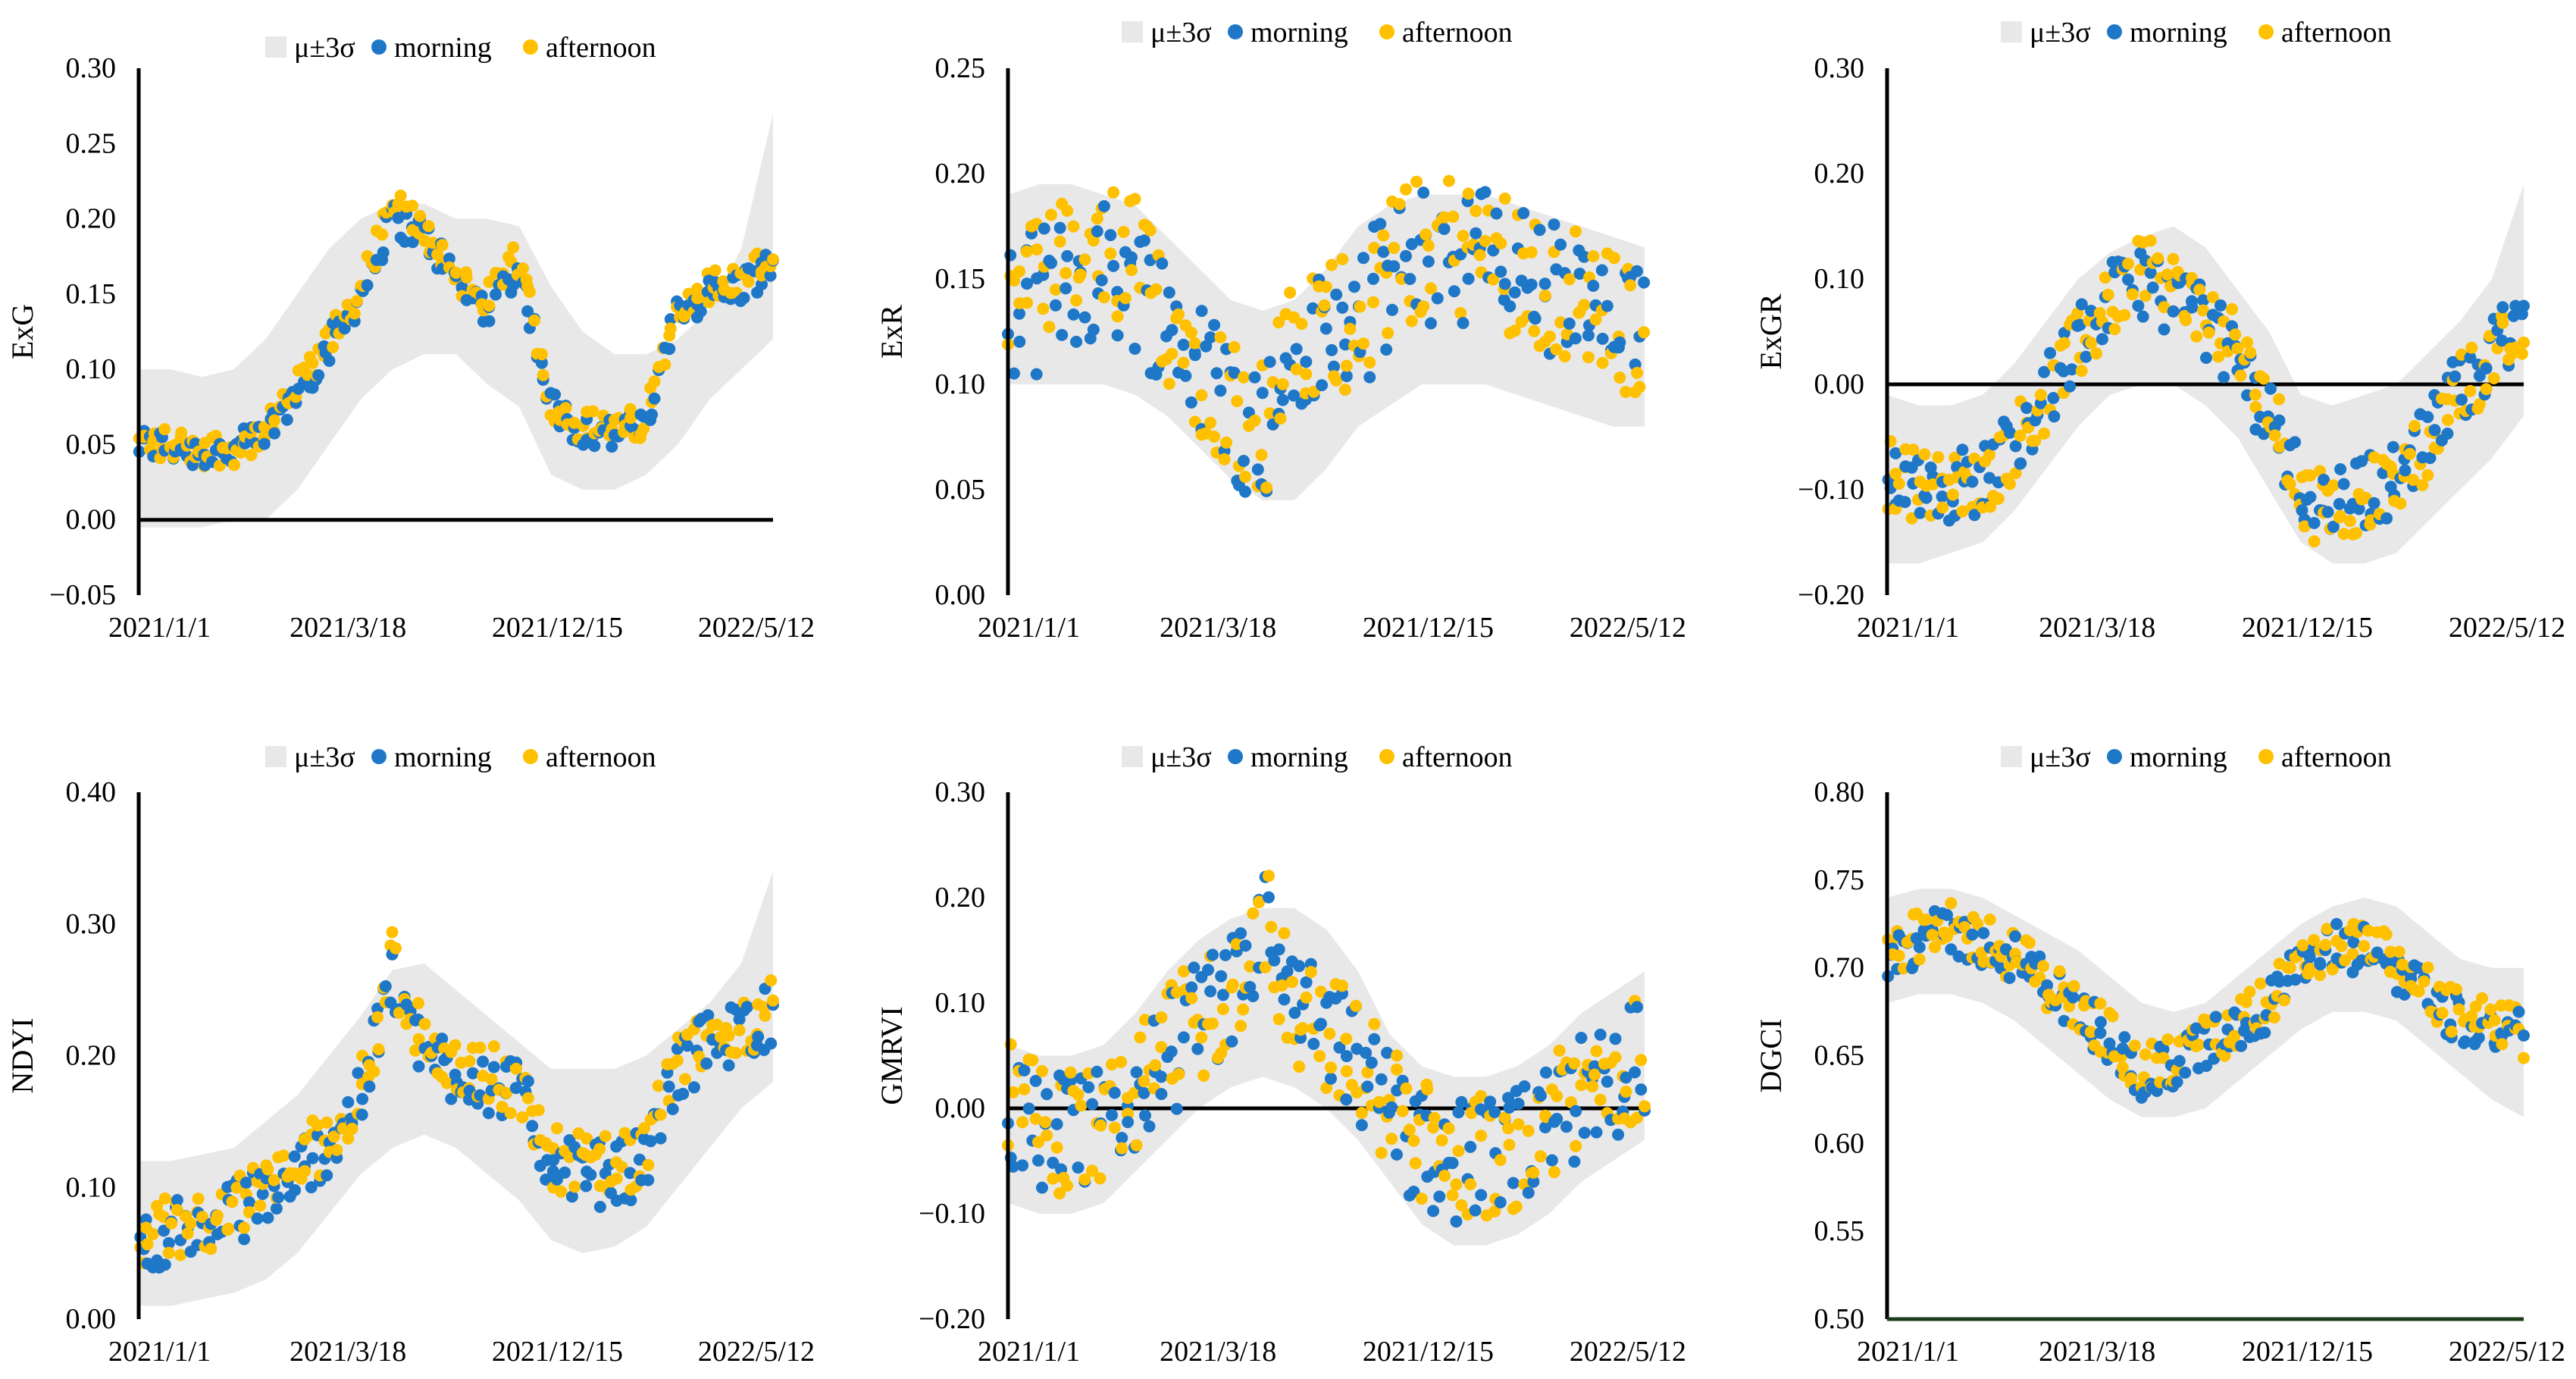 The image size is (2576, 1379). Describe the element at coordinates (530, 756) in the screenshot. I see `legend-afternoon-marker` at that location.